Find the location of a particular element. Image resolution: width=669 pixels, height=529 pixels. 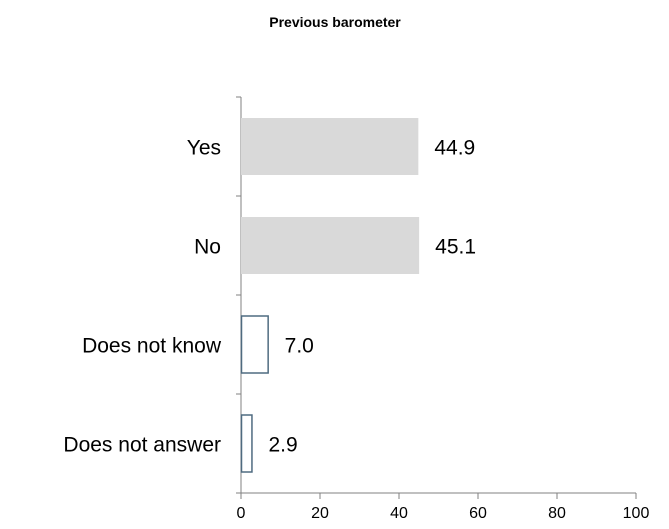

data-label: 45.1 is located at coordinates (455, 247).